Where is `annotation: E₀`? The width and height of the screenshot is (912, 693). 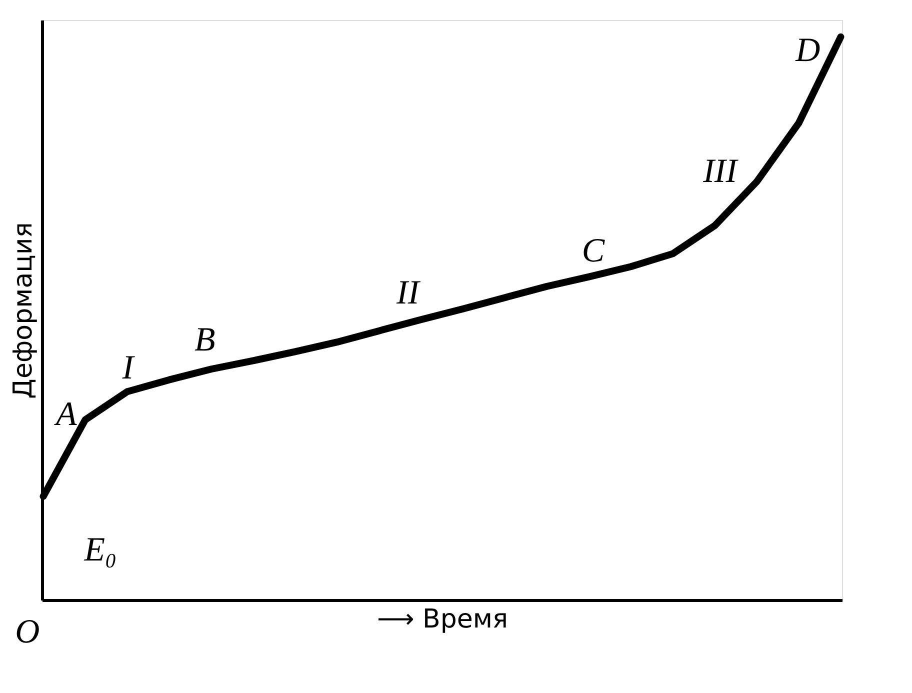
annotation: E₀ is located at coordinates (100, 550).